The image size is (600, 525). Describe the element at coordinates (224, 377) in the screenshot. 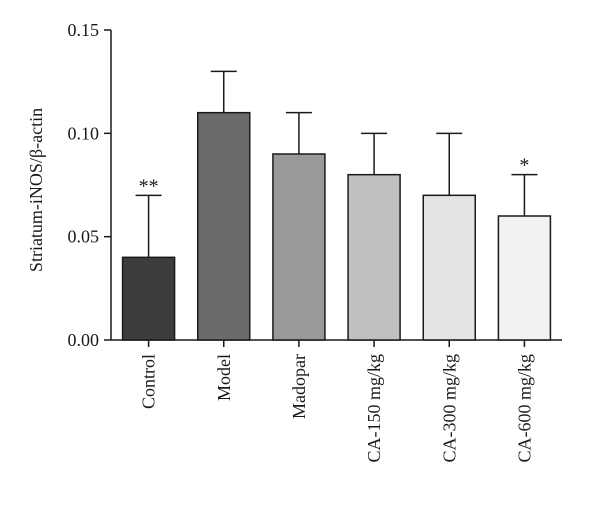

I see `x-tick-label: Model` at that location.